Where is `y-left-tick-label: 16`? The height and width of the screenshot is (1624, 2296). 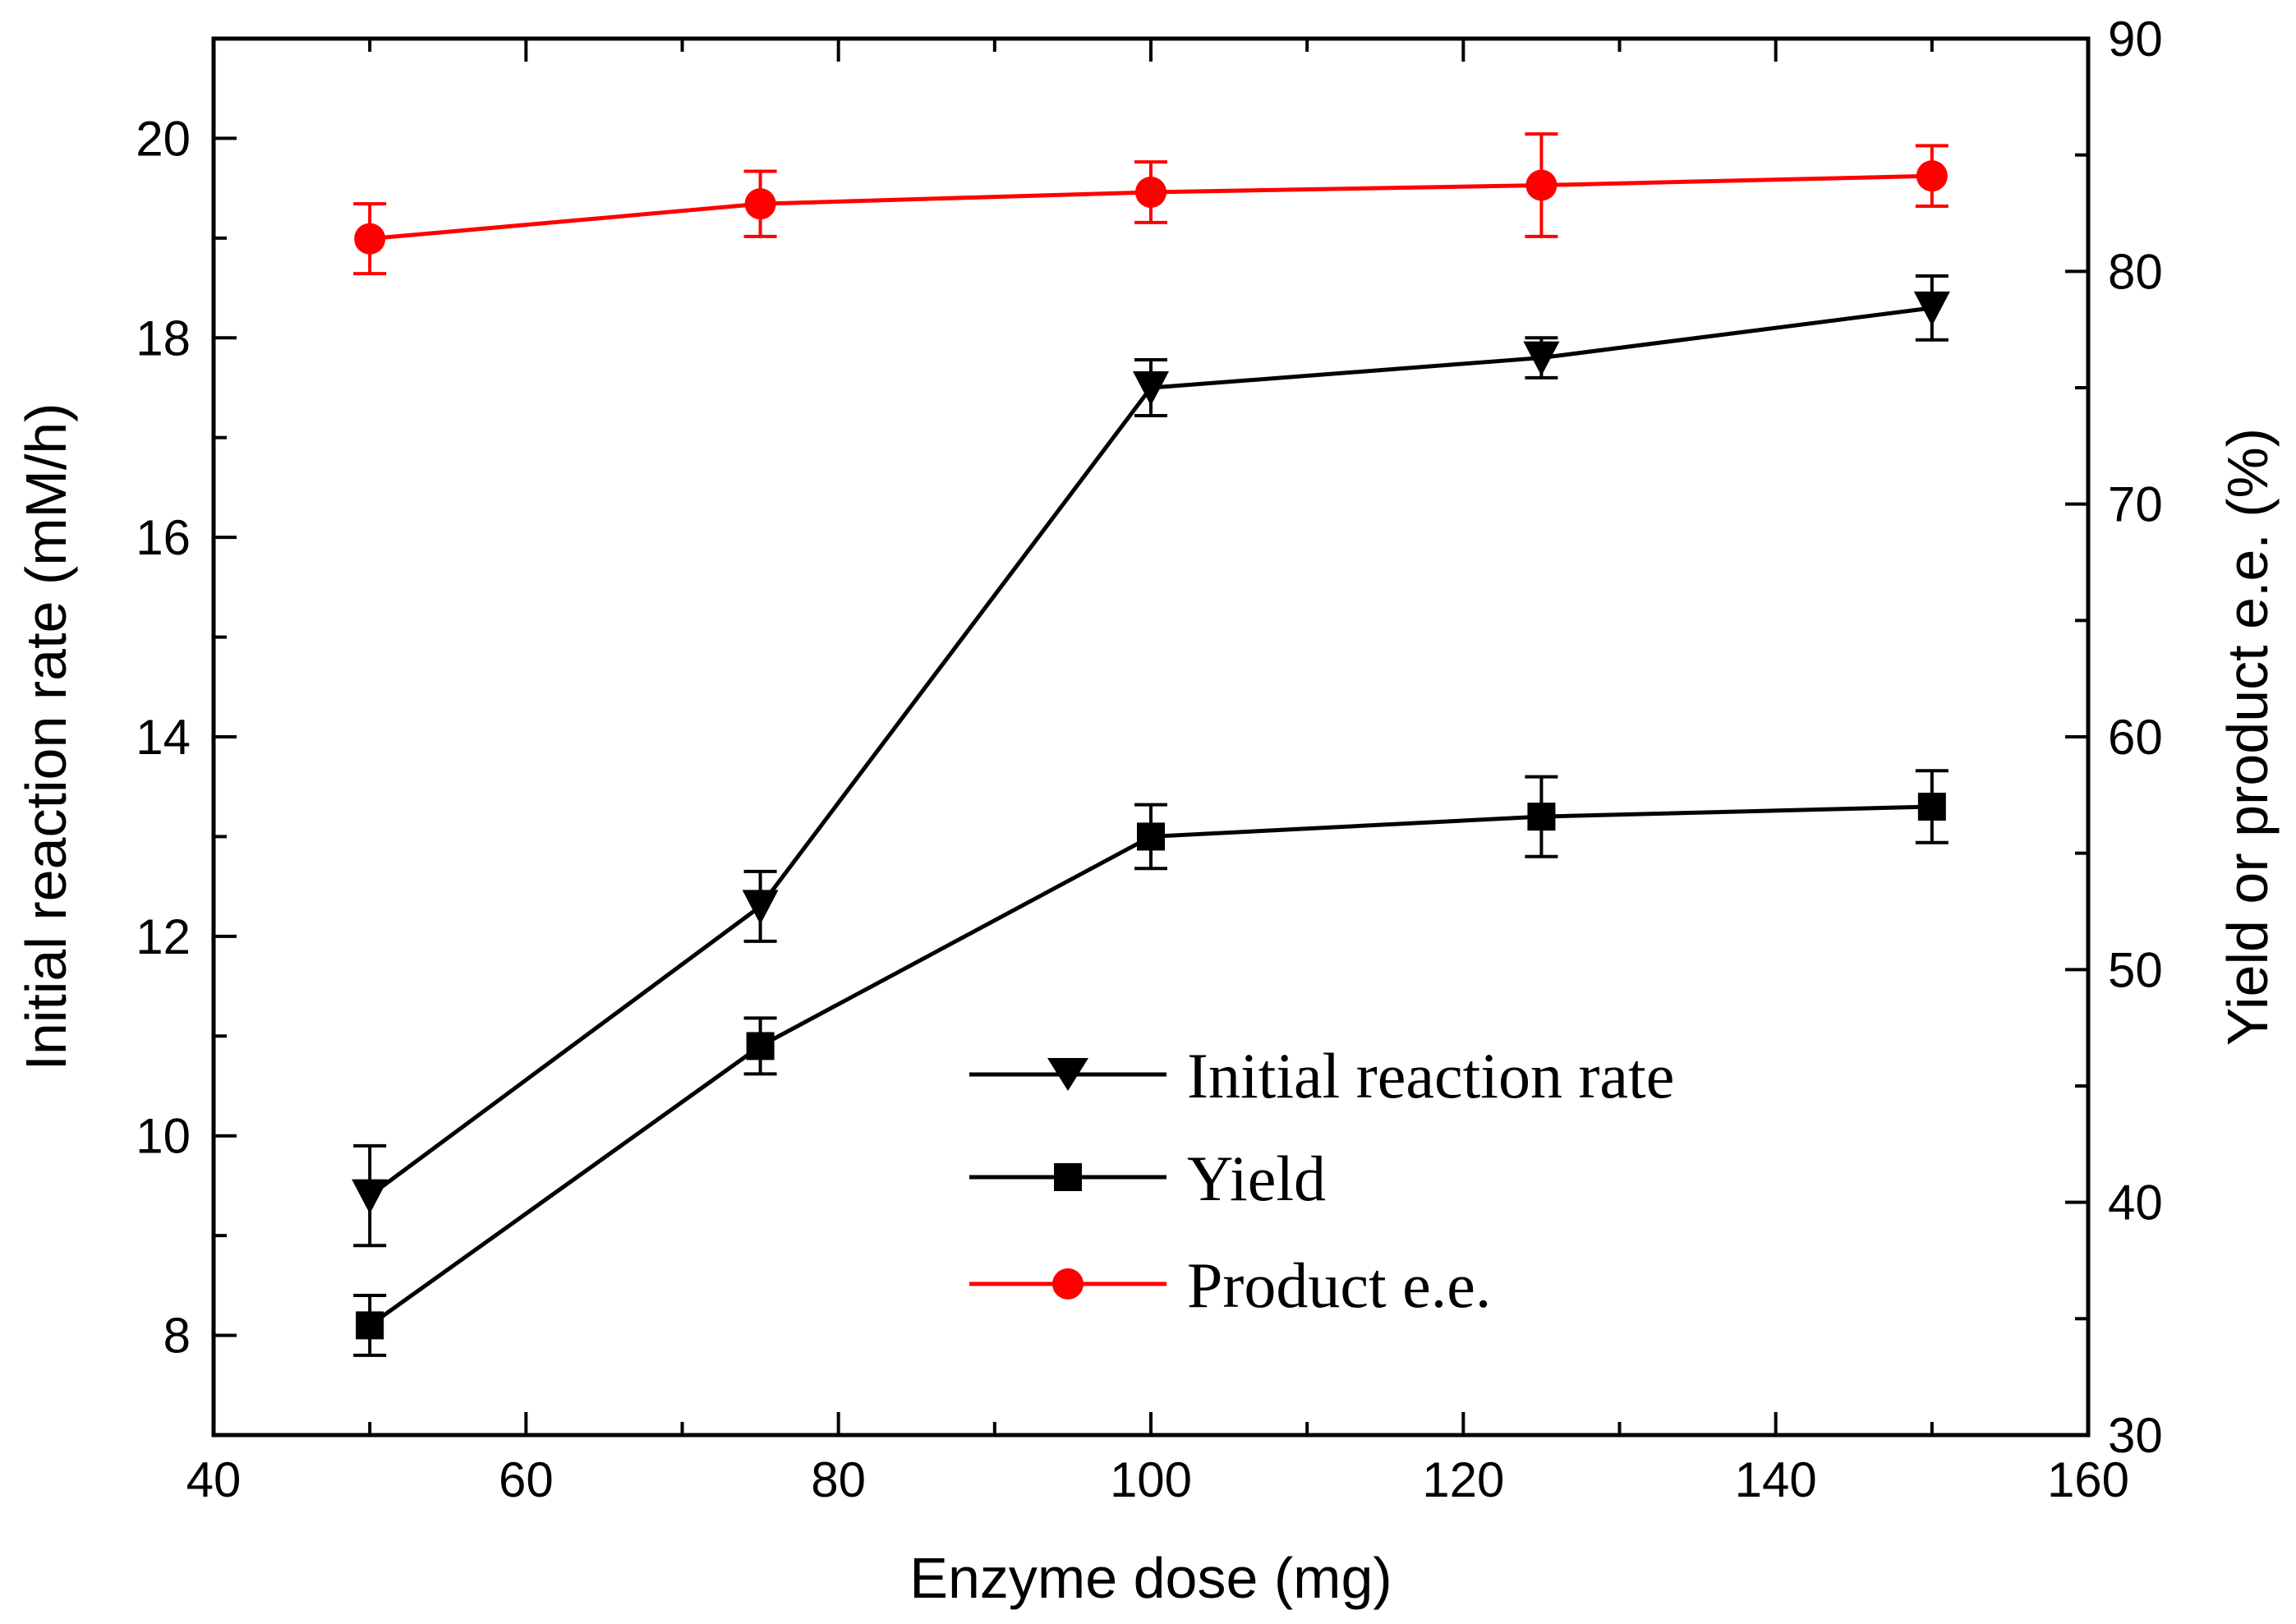
y-left-tick-label: 16 is located at coordinates (163, 537).